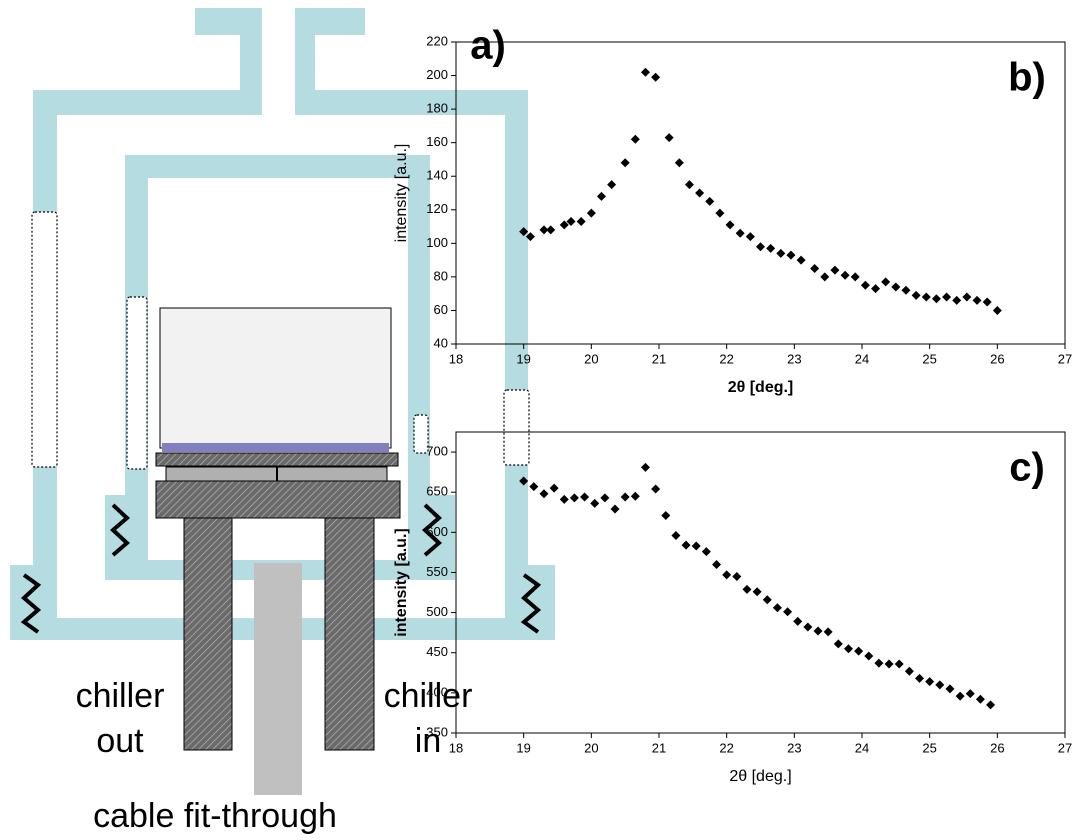  What do you see at coordinates (1027, 78) in the screenshot?
I see `panel-label: b)` at bounding box center [1027, 78].